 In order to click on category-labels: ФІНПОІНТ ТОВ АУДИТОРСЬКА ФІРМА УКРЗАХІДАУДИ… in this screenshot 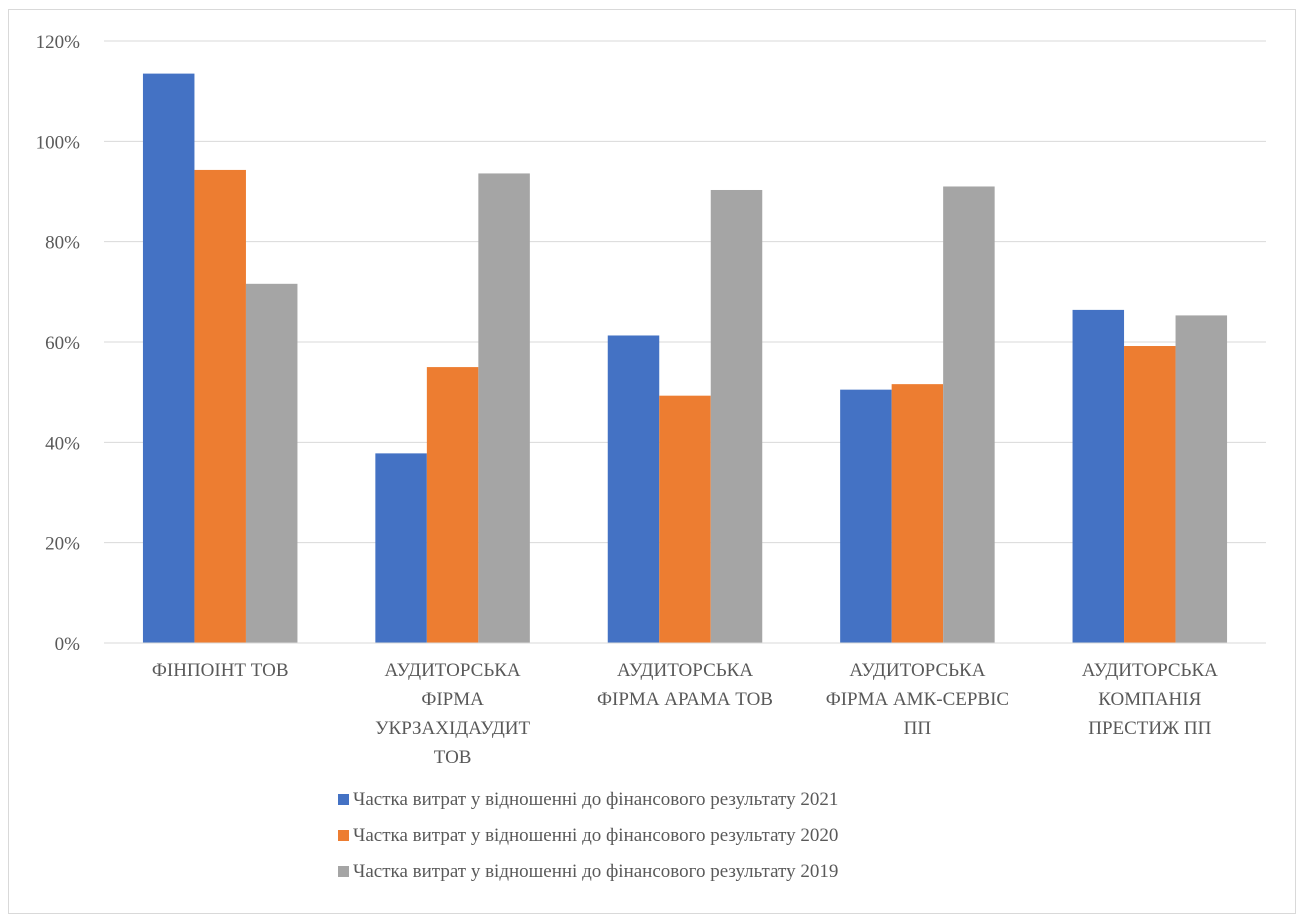, I will do `click(685, 714)`.